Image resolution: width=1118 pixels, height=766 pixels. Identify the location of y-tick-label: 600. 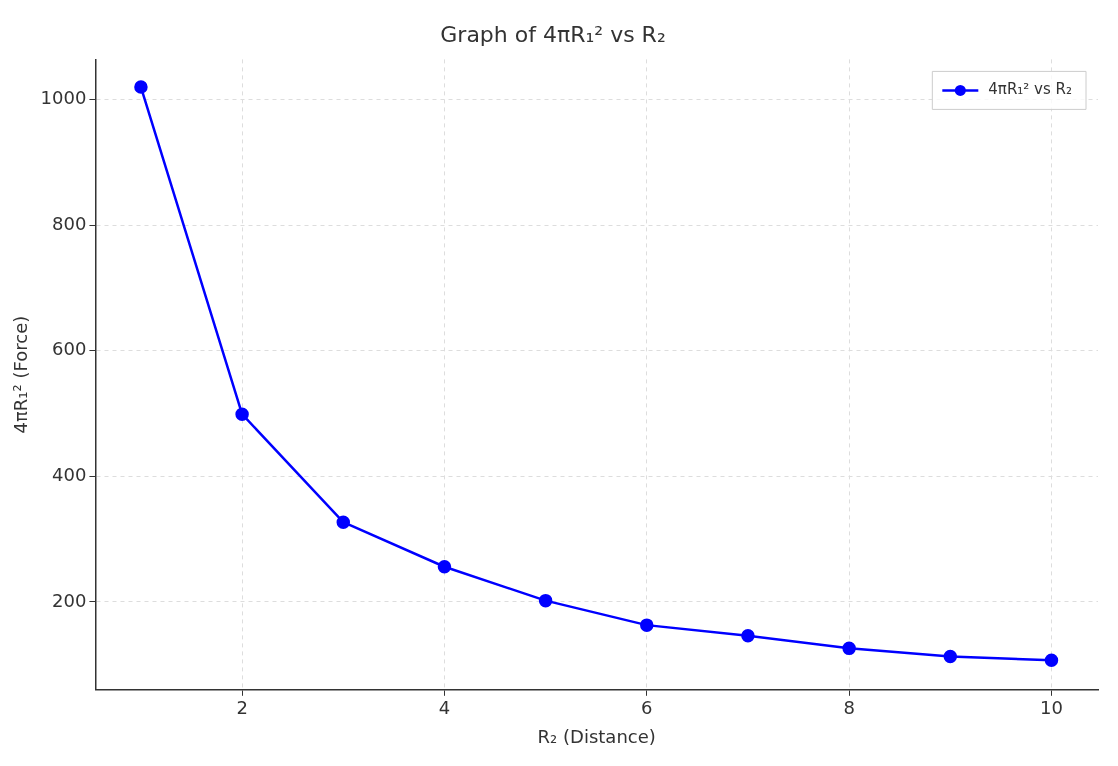
(69, 349).